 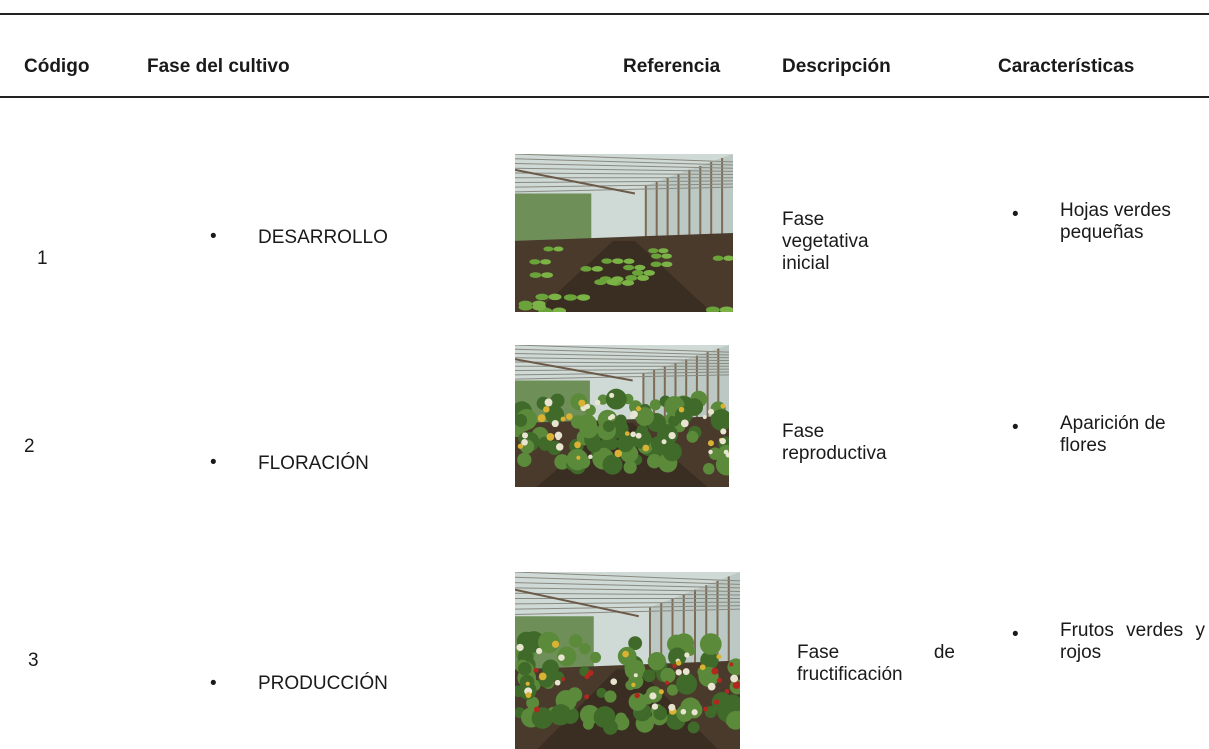 What do you see at coordinates (834, 442) in the screenshot?
I see `description: Fase reproductiva` at bounding box center [834, 442].